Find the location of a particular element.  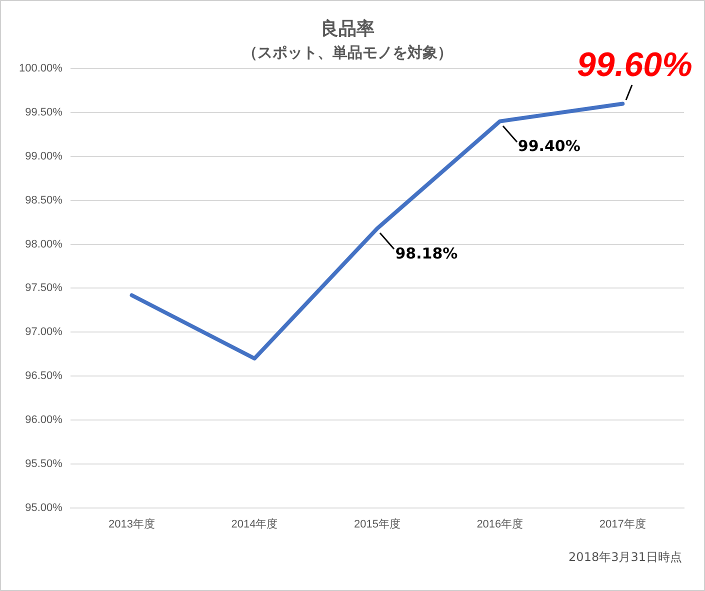

text: 99.40% is located at coordinates (549, 146).